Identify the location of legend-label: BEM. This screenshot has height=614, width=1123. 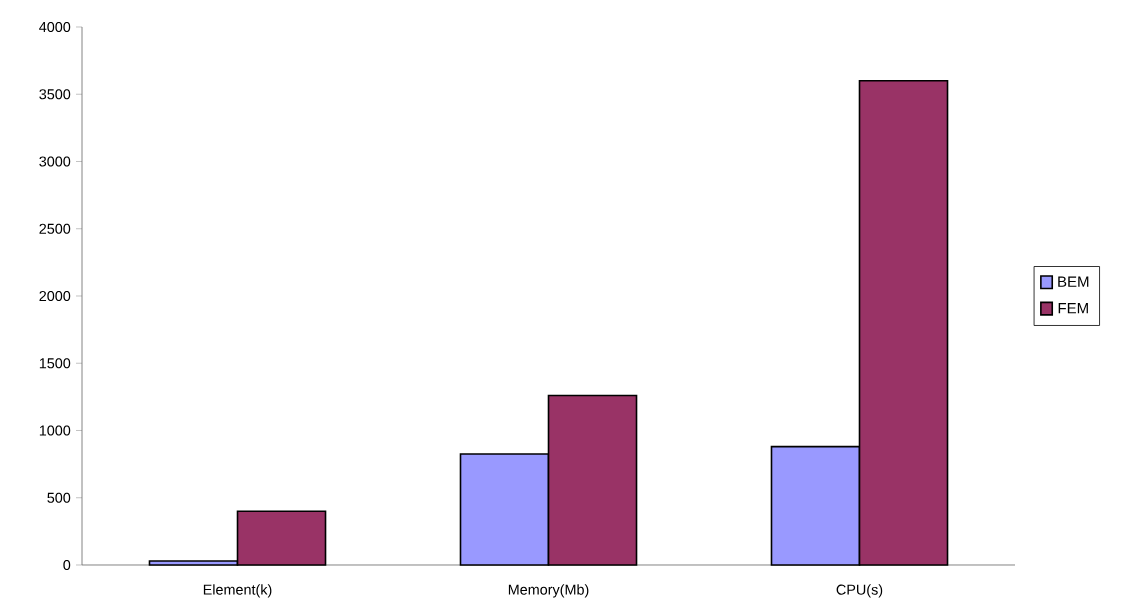
(1073, 281).